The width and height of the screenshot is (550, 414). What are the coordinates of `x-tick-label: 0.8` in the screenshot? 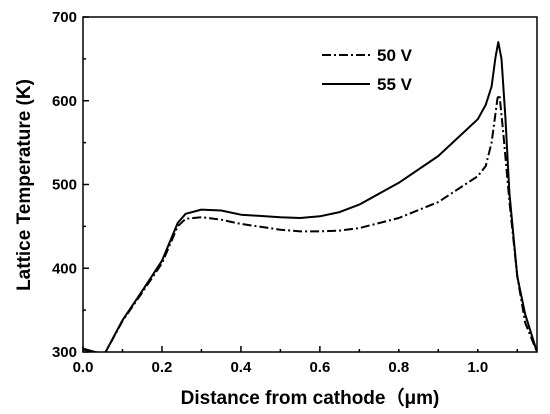 It's located at (398, 367).